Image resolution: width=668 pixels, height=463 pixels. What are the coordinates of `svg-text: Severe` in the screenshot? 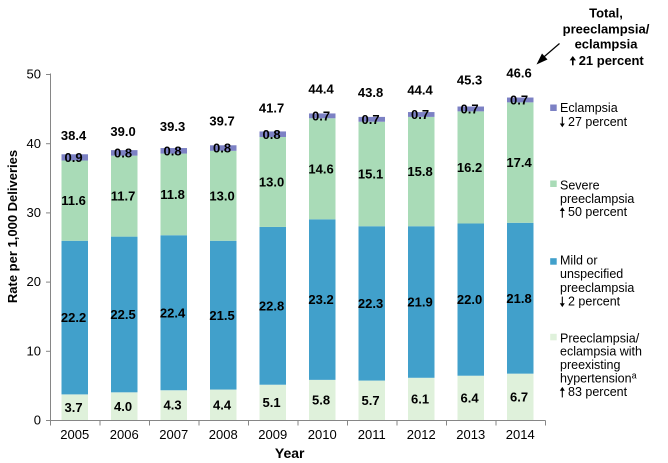 It's located at (580, 185).